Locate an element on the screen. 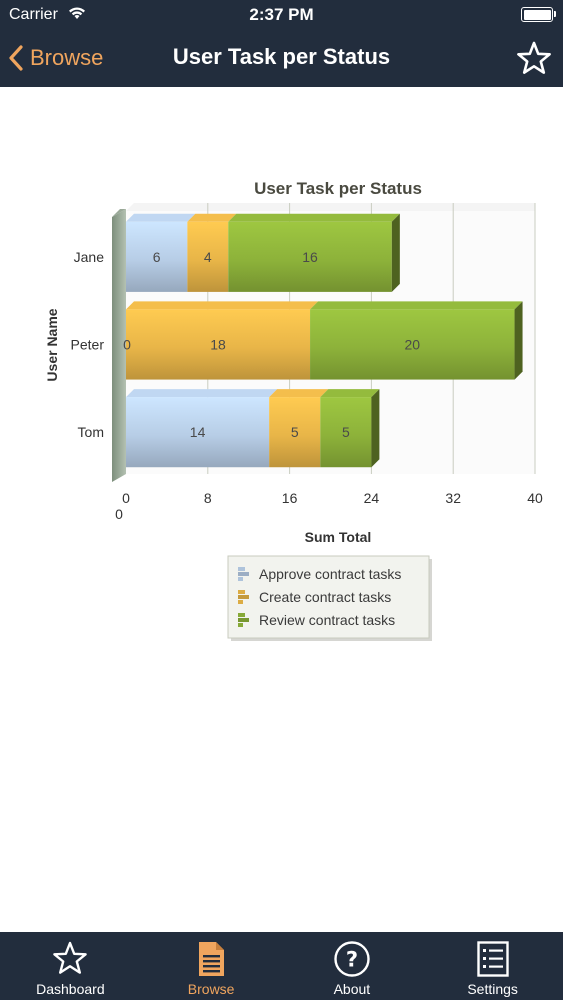  x-tick-label: 16 is located at coordinates (290, 498).